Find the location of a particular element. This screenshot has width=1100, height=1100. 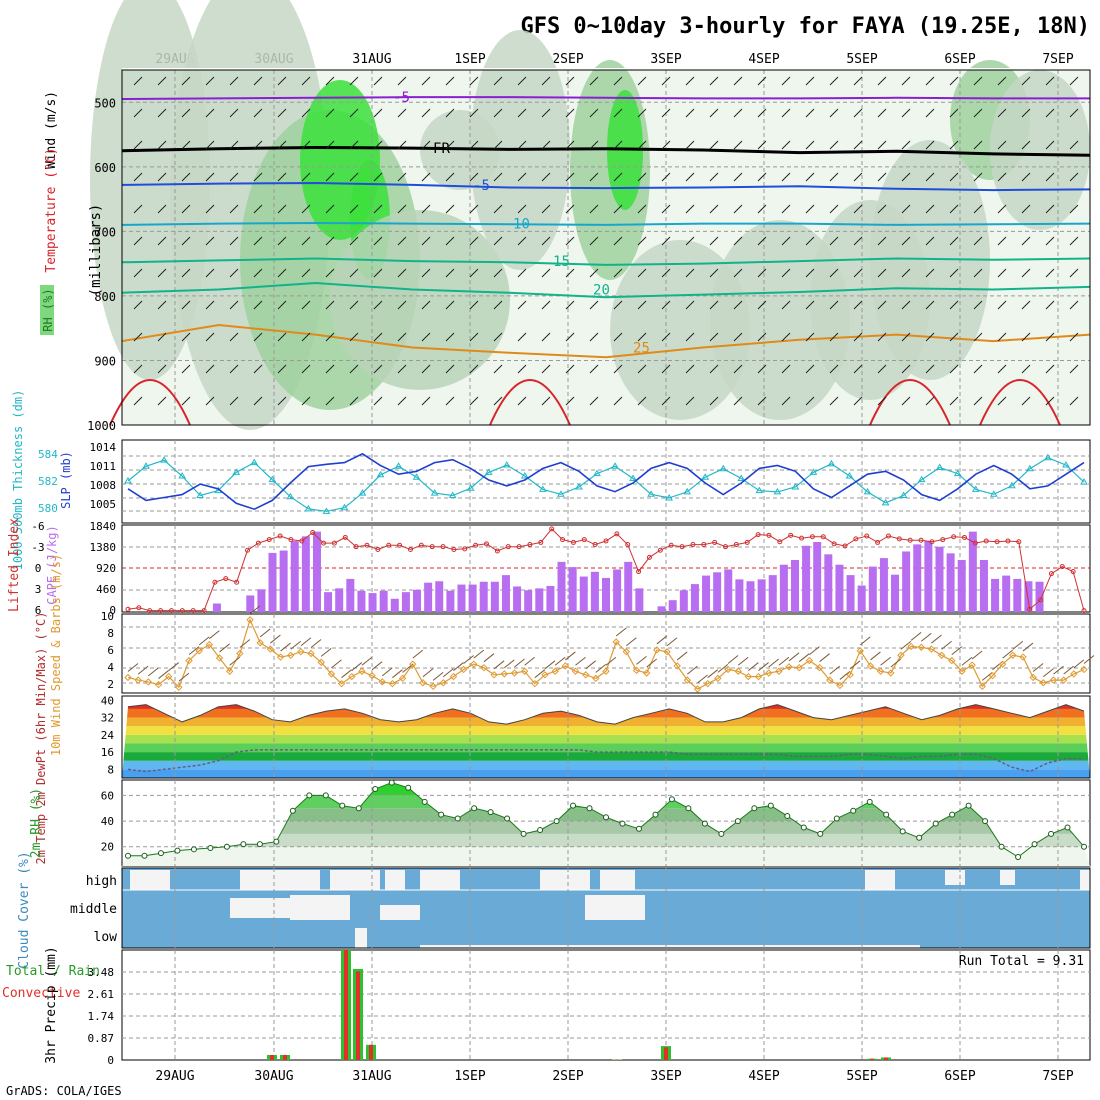

precip-tick: 0 is located at coordinates (110, 1060).